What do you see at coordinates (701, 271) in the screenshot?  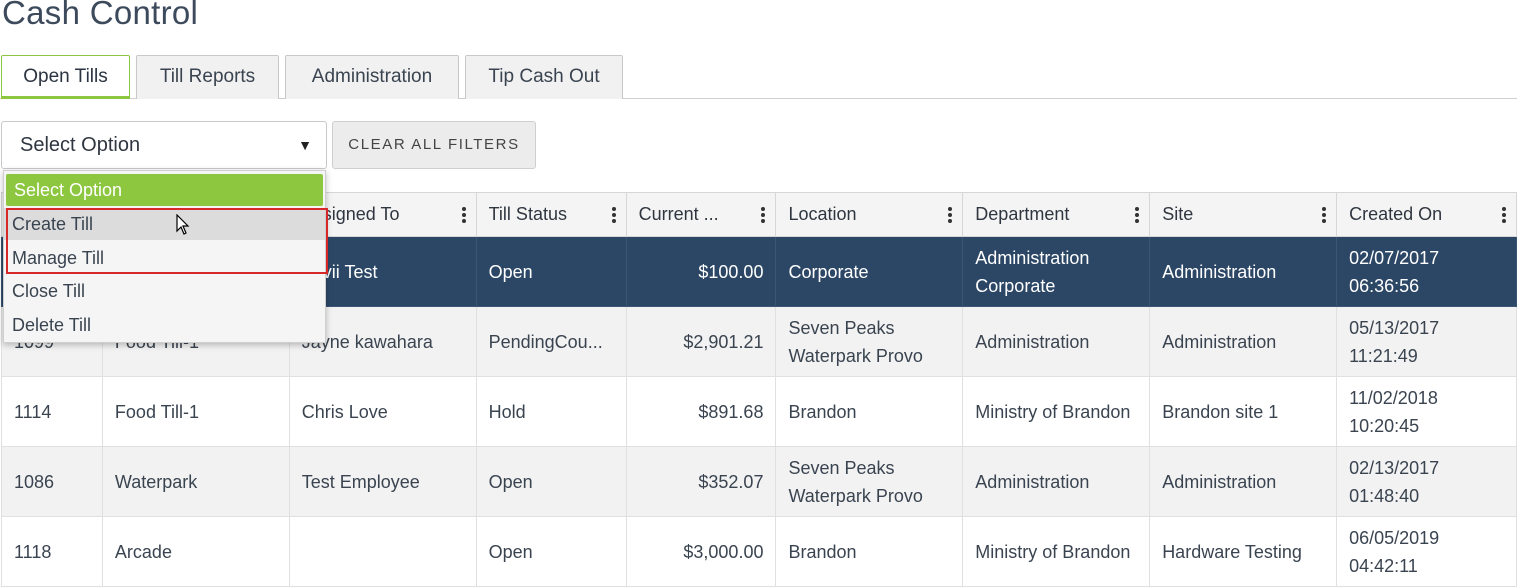 I see `cell-amount: $100.00` at bounding box center [701, 271].